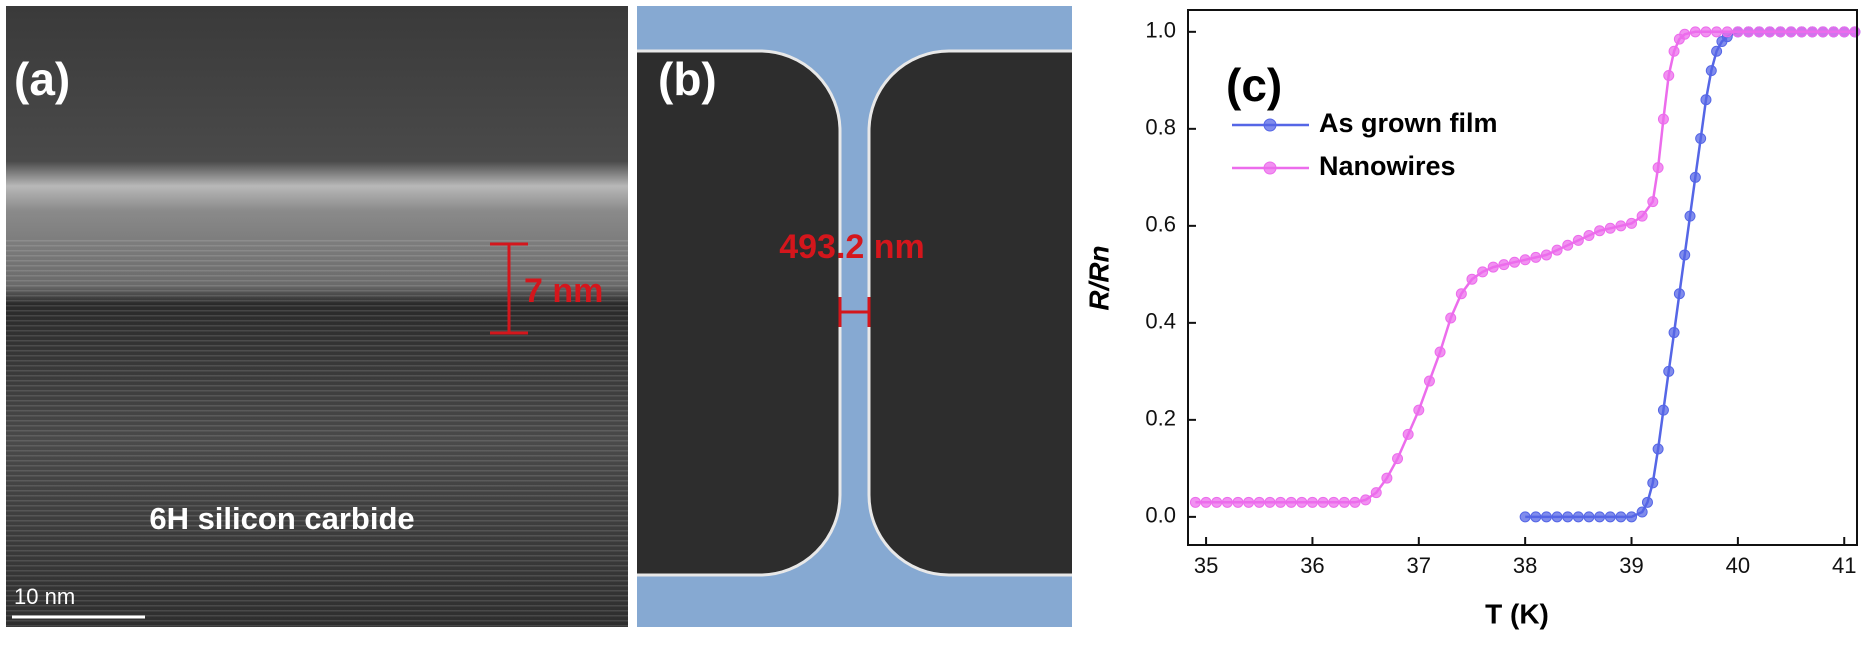  What do you see at coordinates (1160, 127) in the screenshot?
I see `y-tick-label: 0.8` at bounding box center [1160, 127].